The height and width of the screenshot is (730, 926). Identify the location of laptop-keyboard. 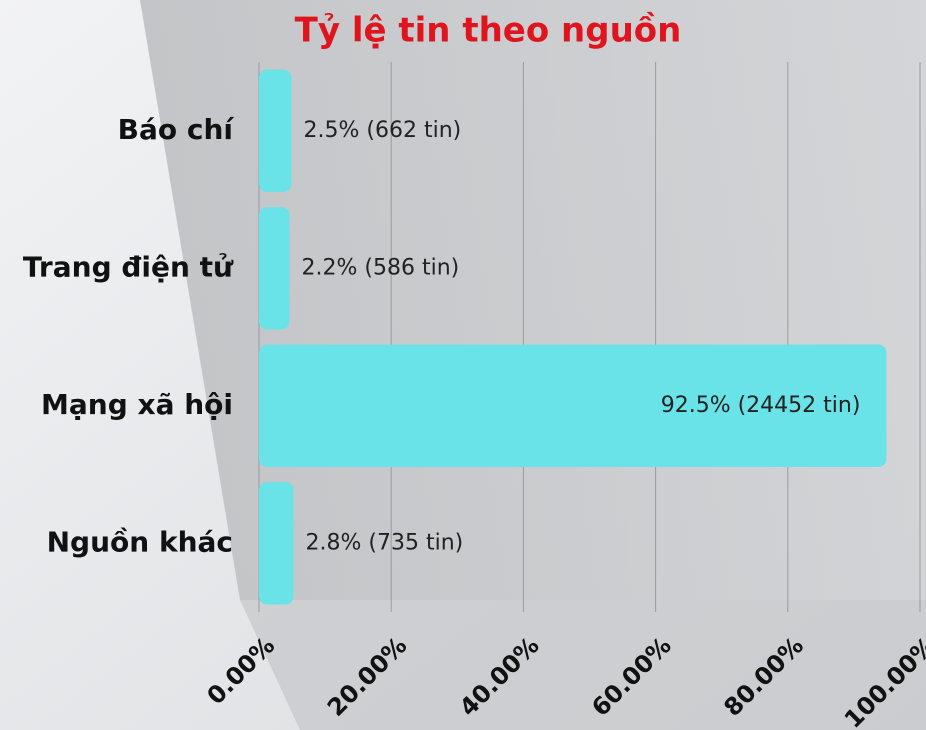
(583, 665).